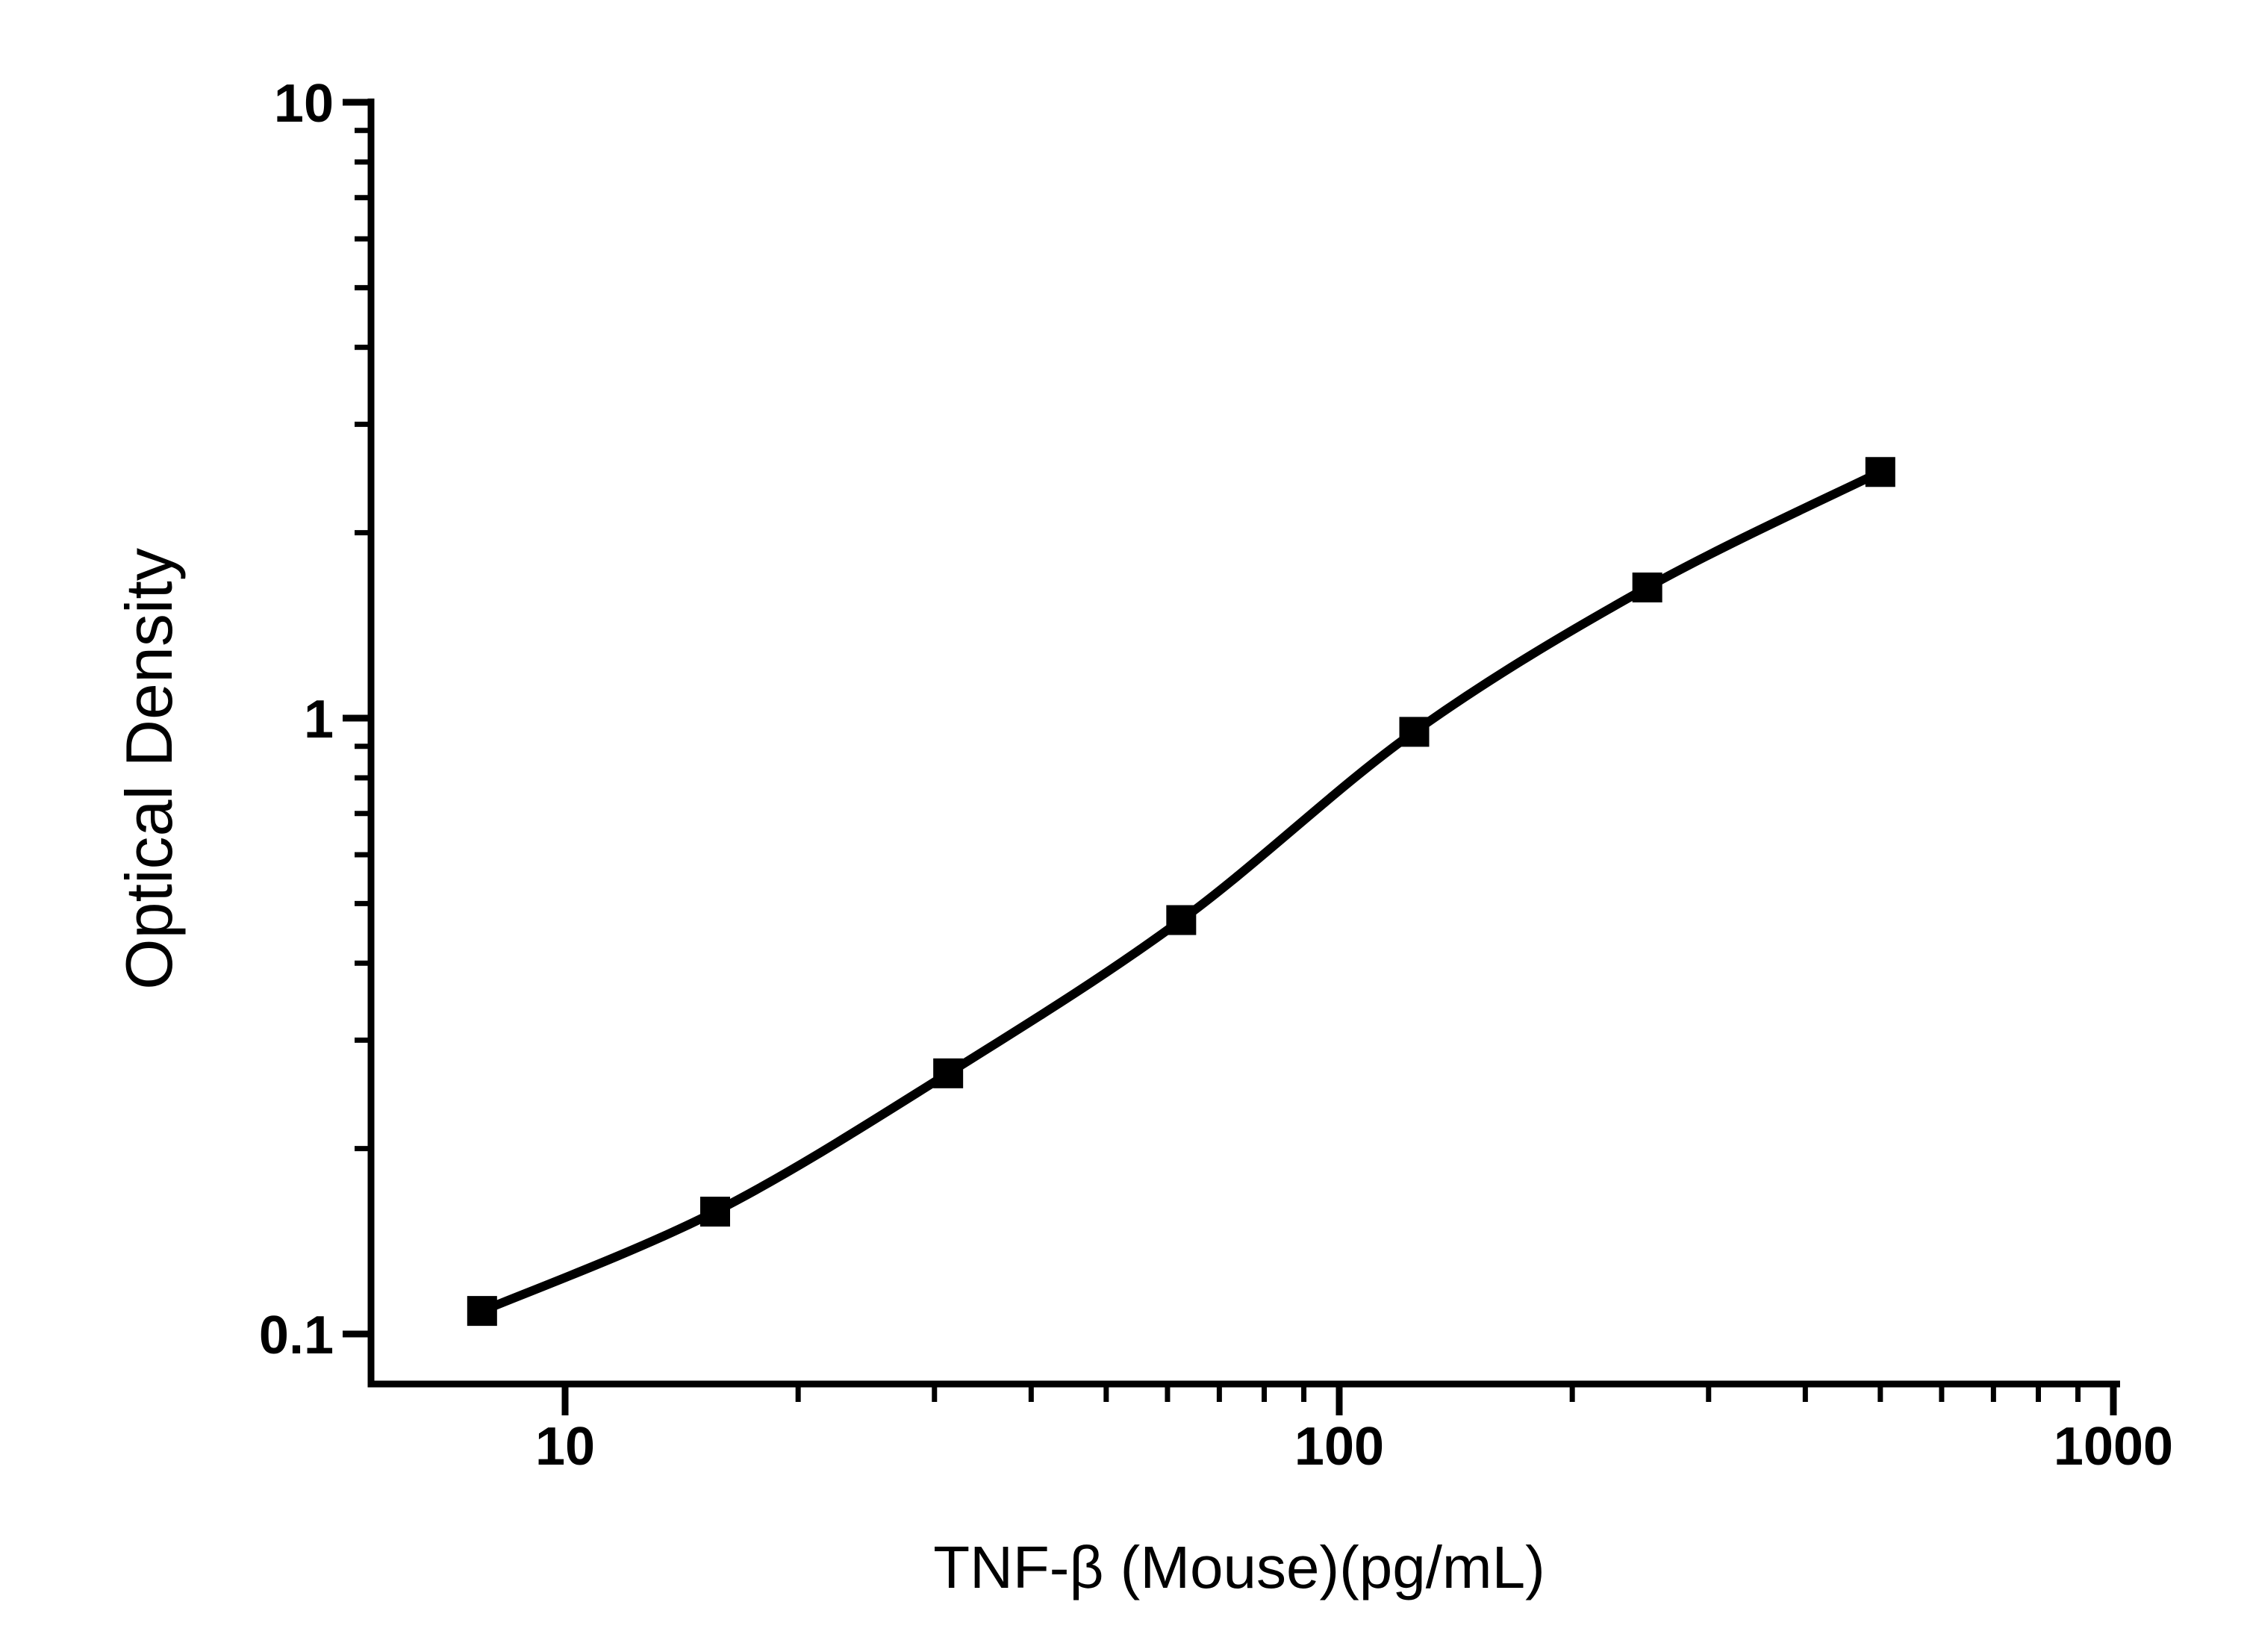  I want to click on x-tick-label: 100, so click(1339, 1447).